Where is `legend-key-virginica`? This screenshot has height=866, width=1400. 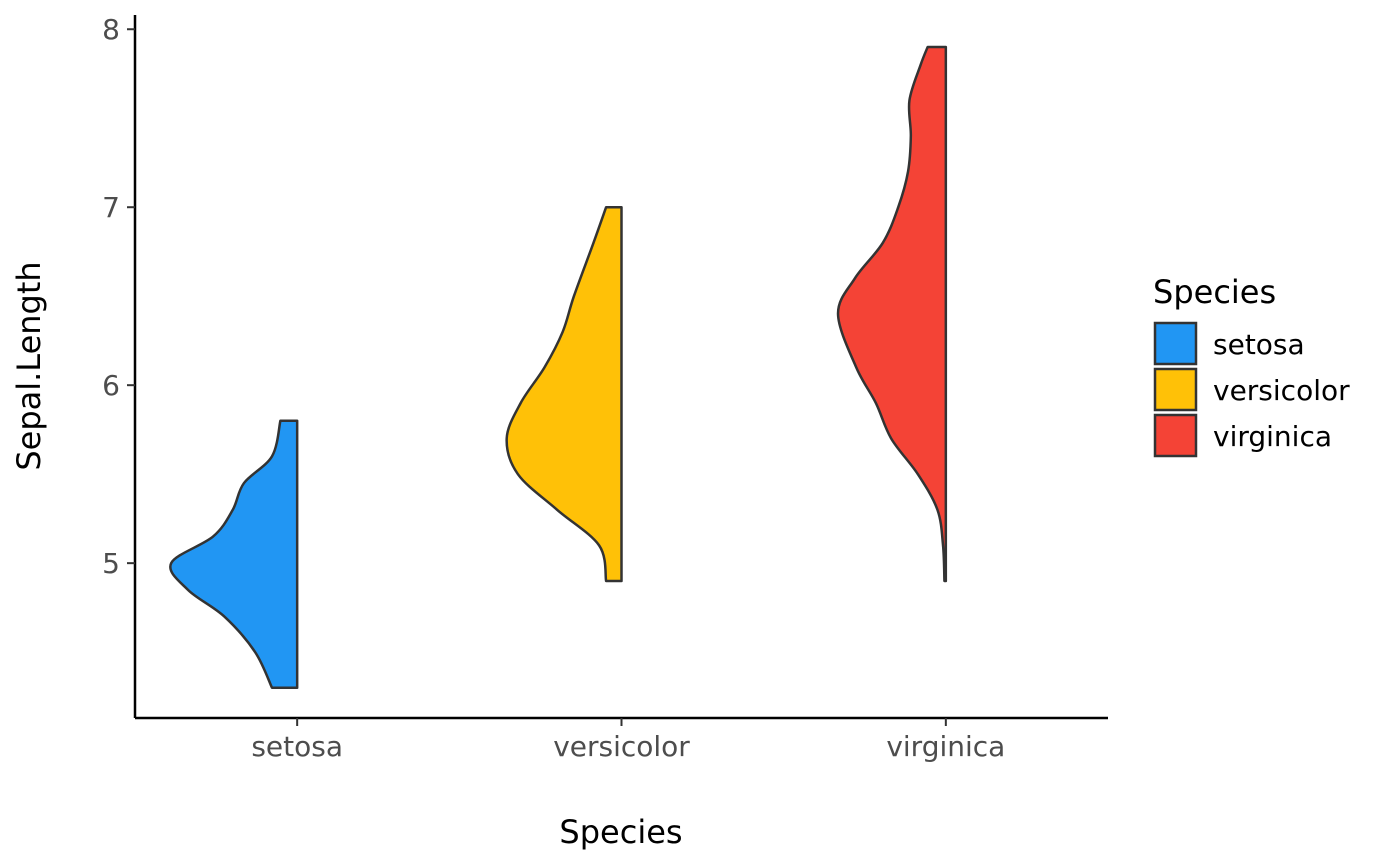 legend-key-virginica is located at coordinates (1175, 435).